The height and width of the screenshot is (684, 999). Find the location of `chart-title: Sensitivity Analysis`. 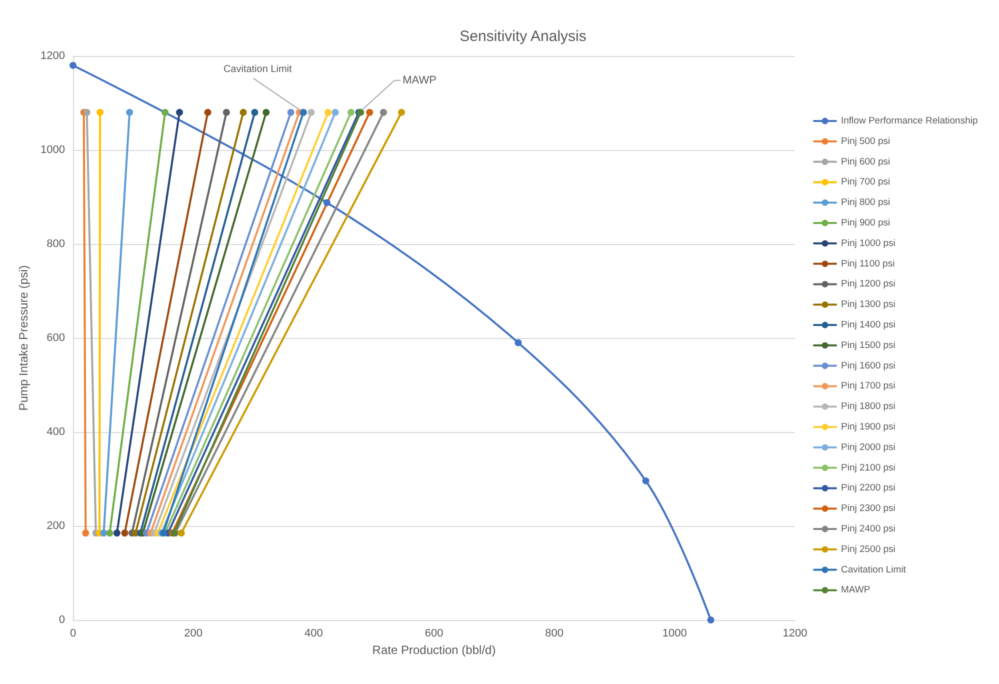

chart-title: Sensitivity Analysis is located at coordinates (523, 36).